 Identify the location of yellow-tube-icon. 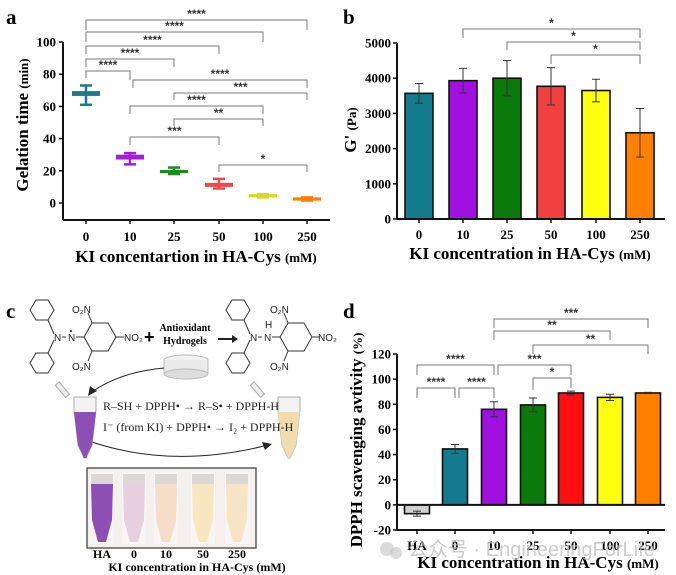
(275, 420).